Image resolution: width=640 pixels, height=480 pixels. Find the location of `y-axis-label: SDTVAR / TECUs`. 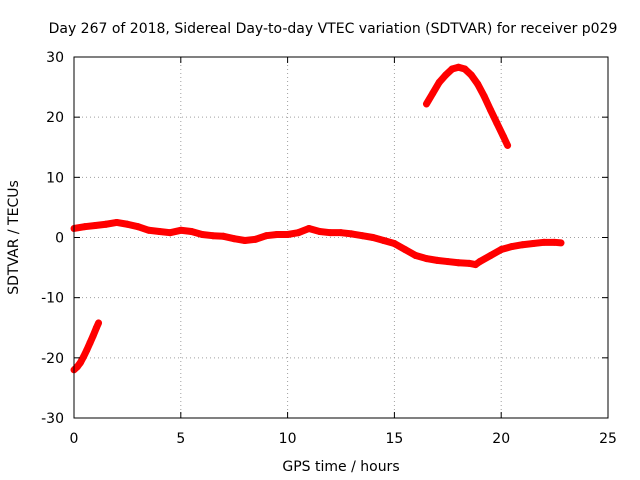

y-axis-label: SDTVAR / TECUs is located at coordinates (14, 237).